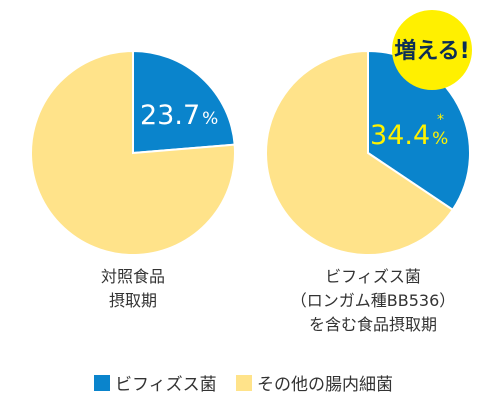  Describe the element at coordinates (409, 135) in the screenshot. I see `data-label-bifidus: 34.4%` at that location.